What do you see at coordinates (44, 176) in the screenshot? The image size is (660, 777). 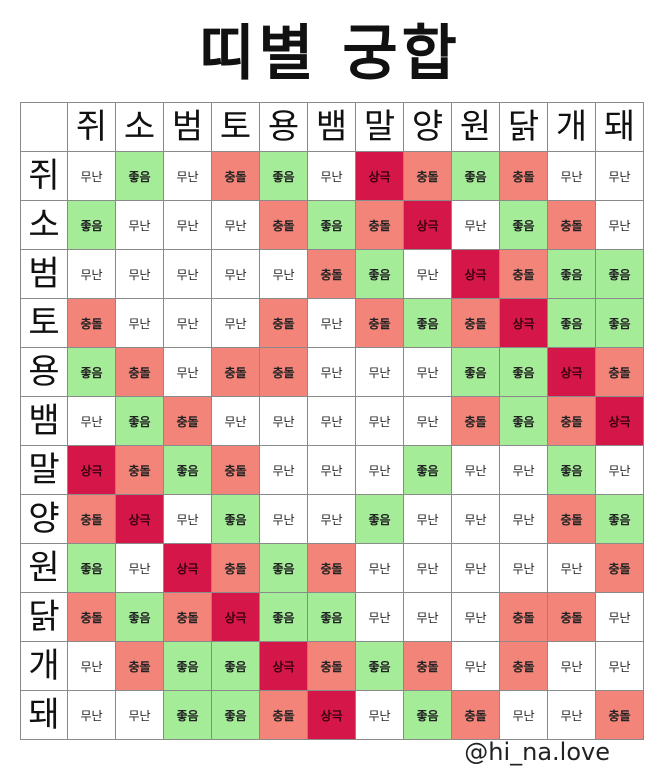 I see `row-header: 쥐` at bounding box center [44, 176].